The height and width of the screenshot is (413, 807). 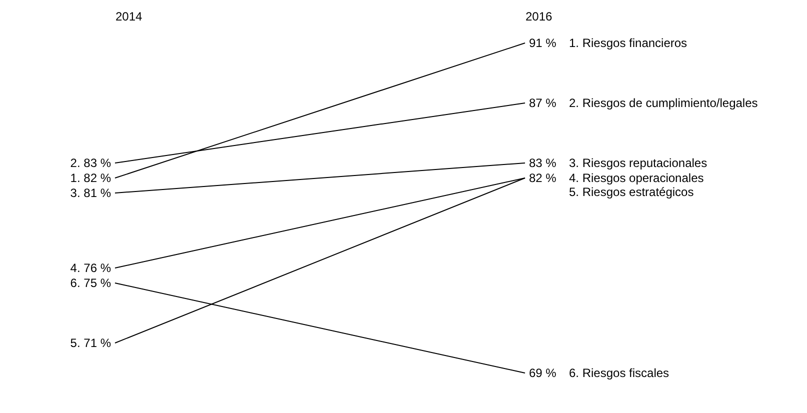 What do you see at coordinates (628, 43) in the screenshot?
I see `text: 1. Riesgos financieros` at bounding box center [628, 43].